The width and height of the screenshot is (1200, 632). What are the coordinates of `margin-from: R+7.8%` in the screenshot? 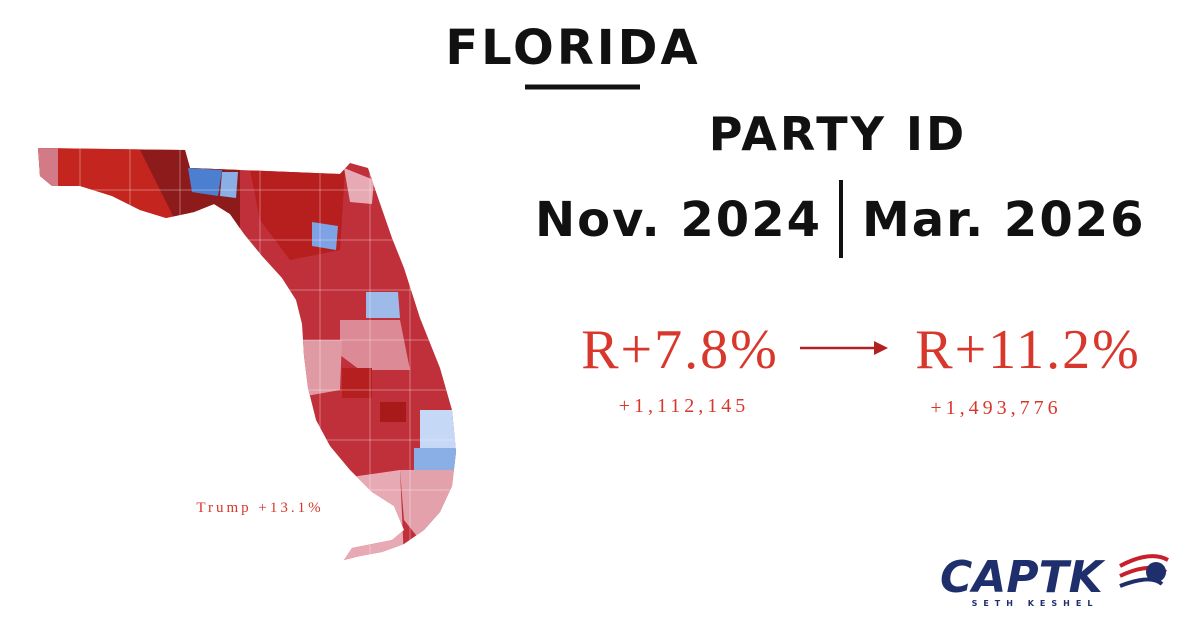 It's located at (680, 350).